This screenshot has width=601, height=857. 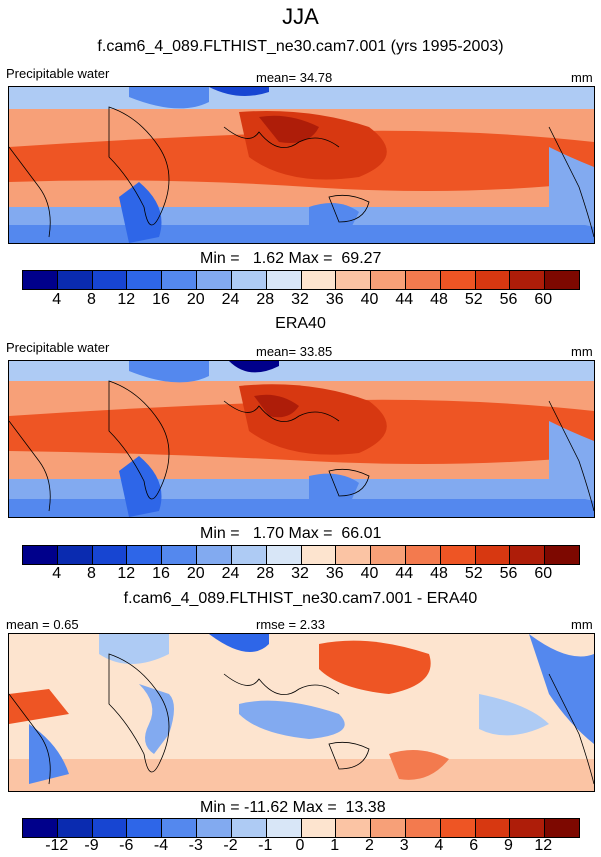 What do you see at coordinates (404, 299) in the screenshot?
I see `colorbar-tick-label: 44` at bounding box center [404, 299].